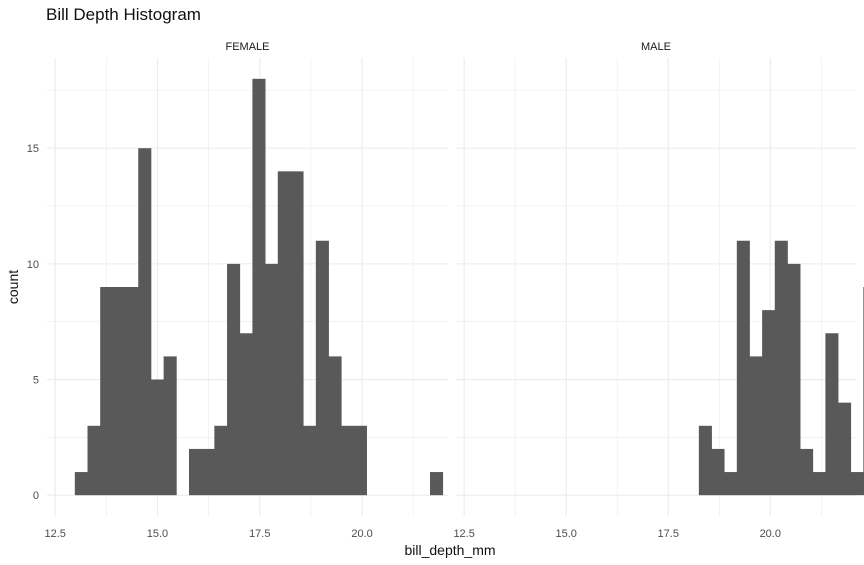  What do you see at coordinates (36, 496) in the screenshot?
I see `y-tick-label: 0` at bounding box center [36, 496].